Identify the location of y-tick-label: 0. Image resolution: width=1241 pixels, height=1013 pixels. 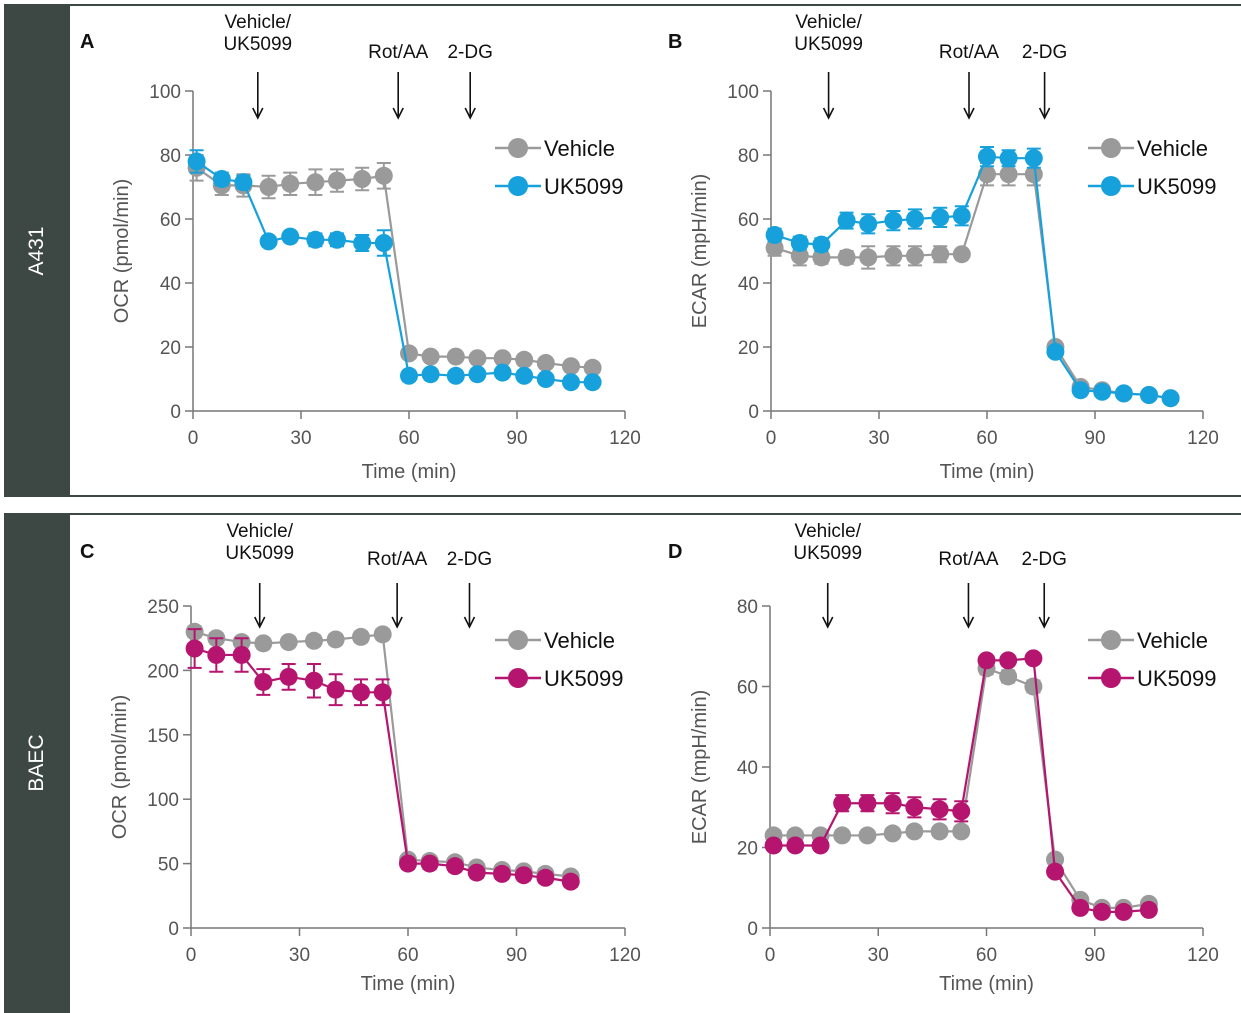
(753, 412).